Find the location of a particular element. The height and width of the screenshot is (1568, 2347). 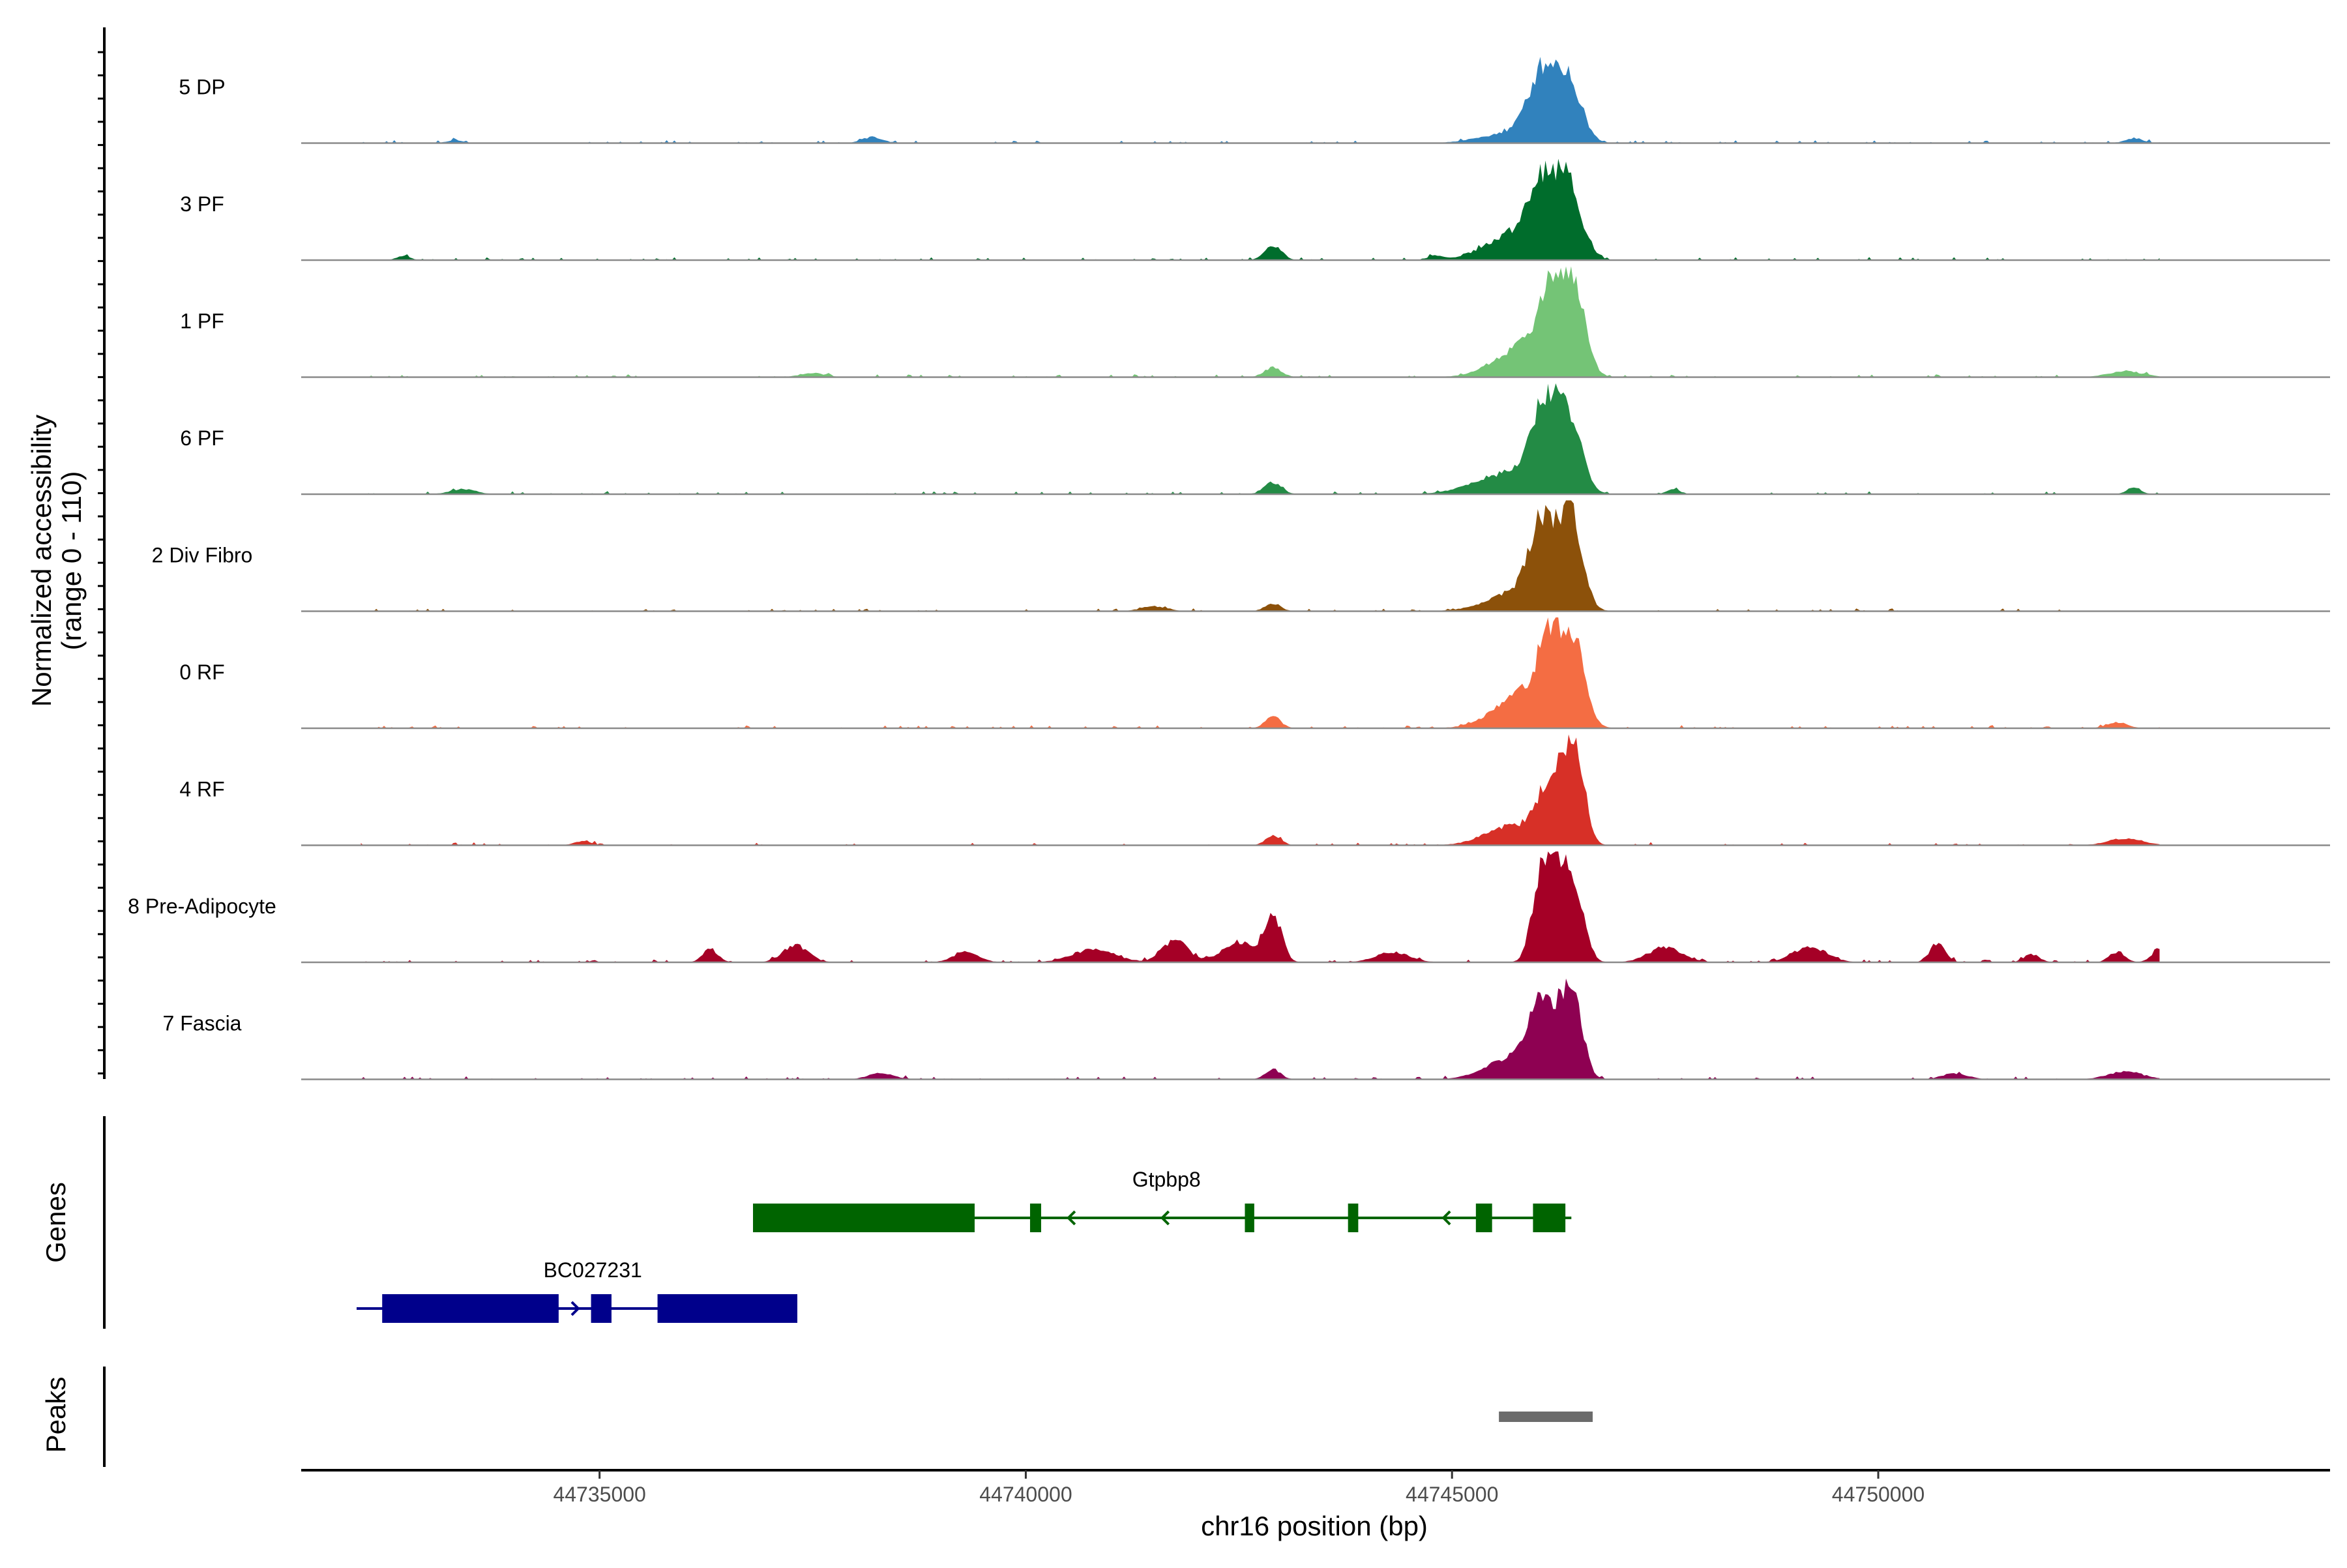

peak-region-bar is located at coordinates (1546, 1417).